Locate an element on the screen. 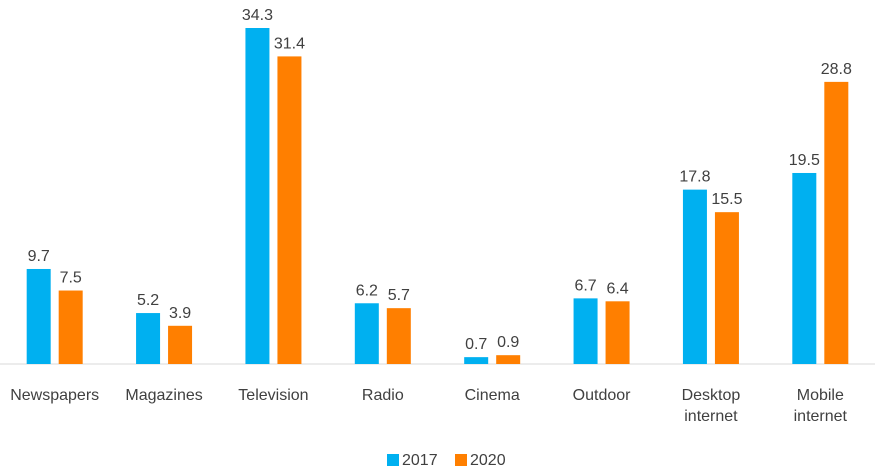 Image resolution: width=875 pixels, height=472 pixels. legend: 2017 2020 is located at coordinates (446, 460).